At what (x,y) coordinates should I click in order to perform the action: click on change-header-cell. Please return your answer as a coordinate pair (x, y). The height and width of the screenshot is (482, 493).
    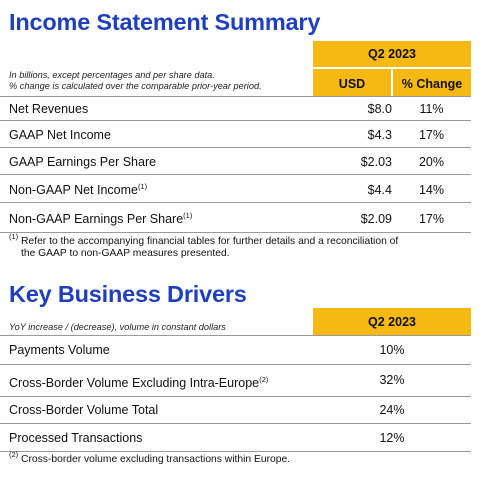
    Looking at the image, I should click on (432, 82).